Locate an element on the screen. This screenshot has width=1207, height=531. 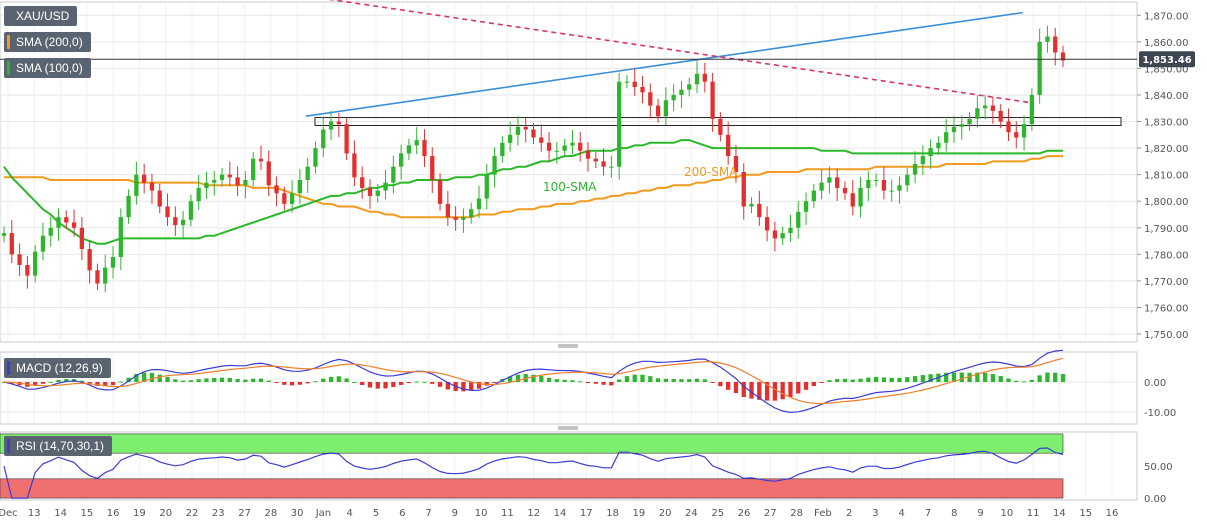
date-tick-label: 18 is located at coordinates (612, 513).